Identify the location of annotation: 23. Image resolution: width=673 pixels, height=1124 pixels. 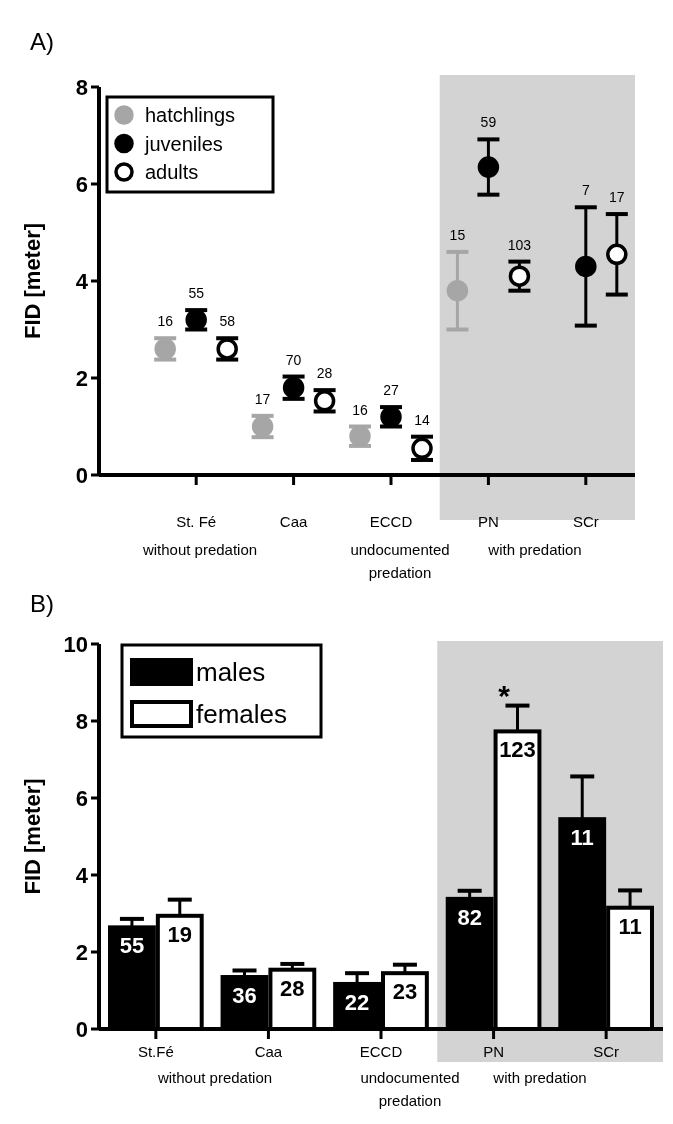
(405, 992).